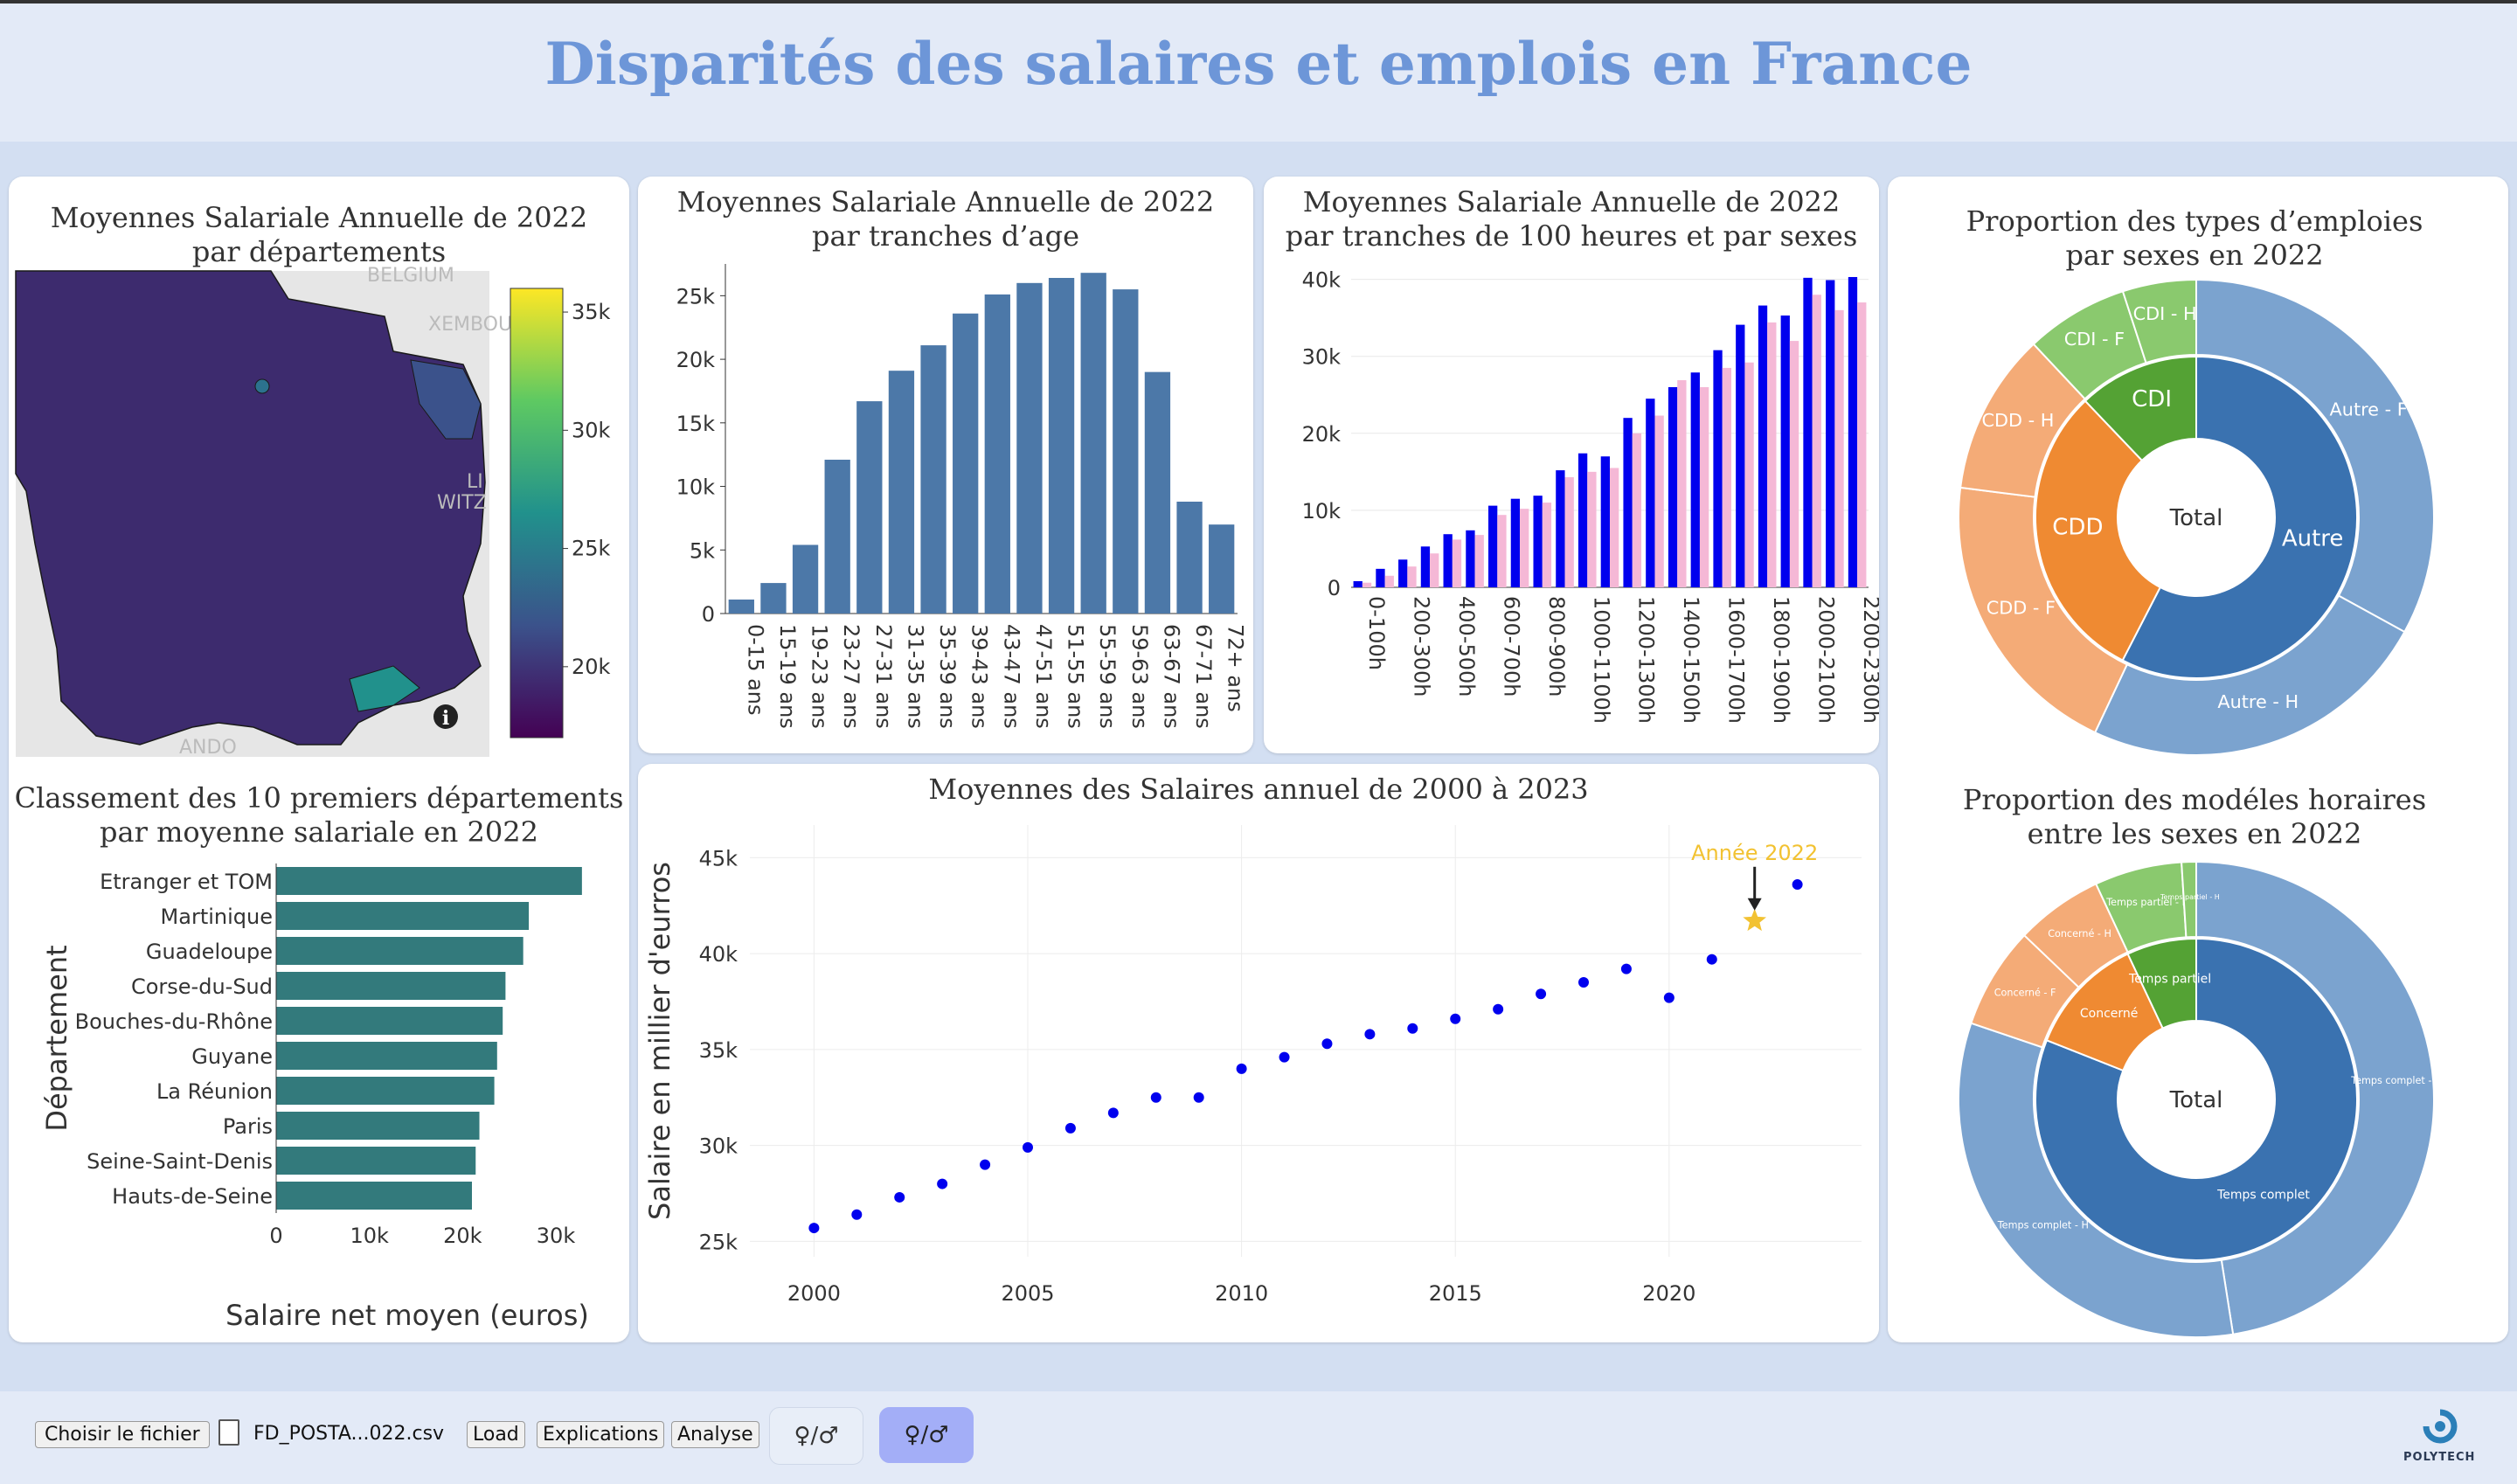 Image resolution: width=2517 pixels, height=1484 pixels. What do you see at coordinates (787, 676) in the screenshot?
I see `age-x-tick-label: 15-19 ans` at bounding box center [787, 676].